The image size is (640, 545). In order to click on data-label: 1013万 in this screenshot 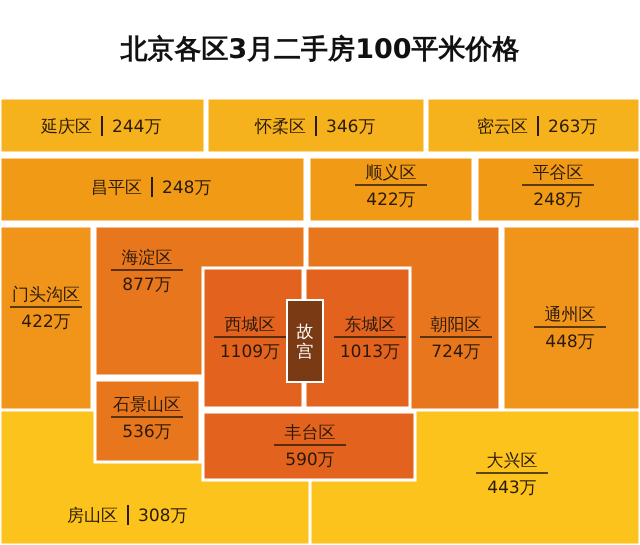, I will do `click(370, 352)`.